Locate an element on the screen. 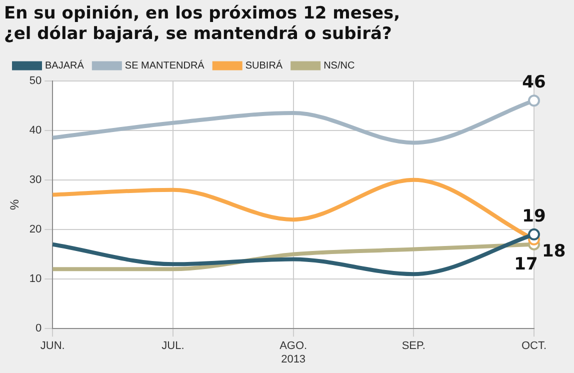 The width and height of the screenshot is (574, 373). data-label: 19 is located at coordinates (534, 216).